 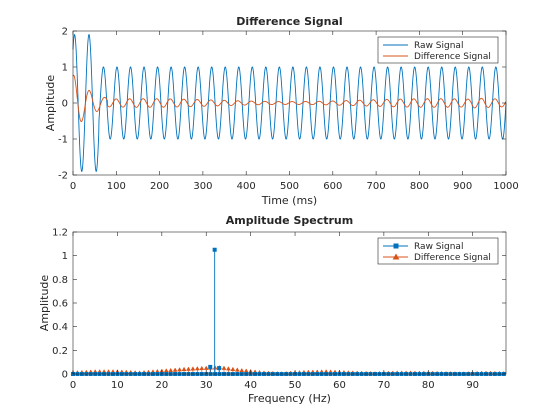 What do you see at coordinates (206, 385) in the screenshot?
I see `x-tick-label: 30` at bounding box center [206, 385].